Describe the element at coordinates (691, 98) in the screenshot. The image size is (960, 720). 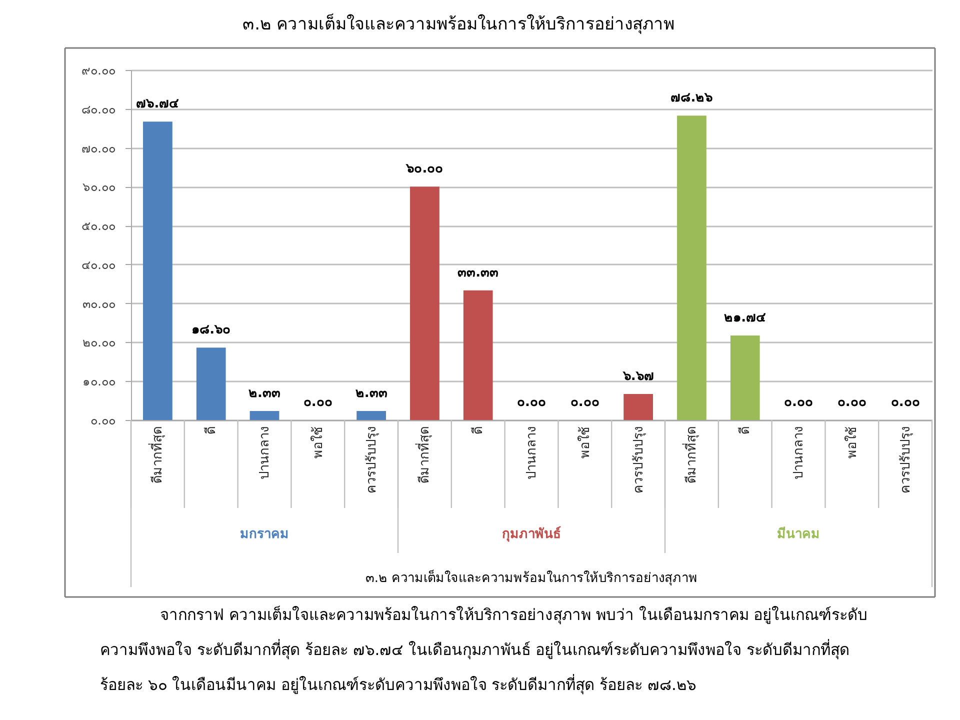
I see `data-label: ๗๘.๒๖` at that location.